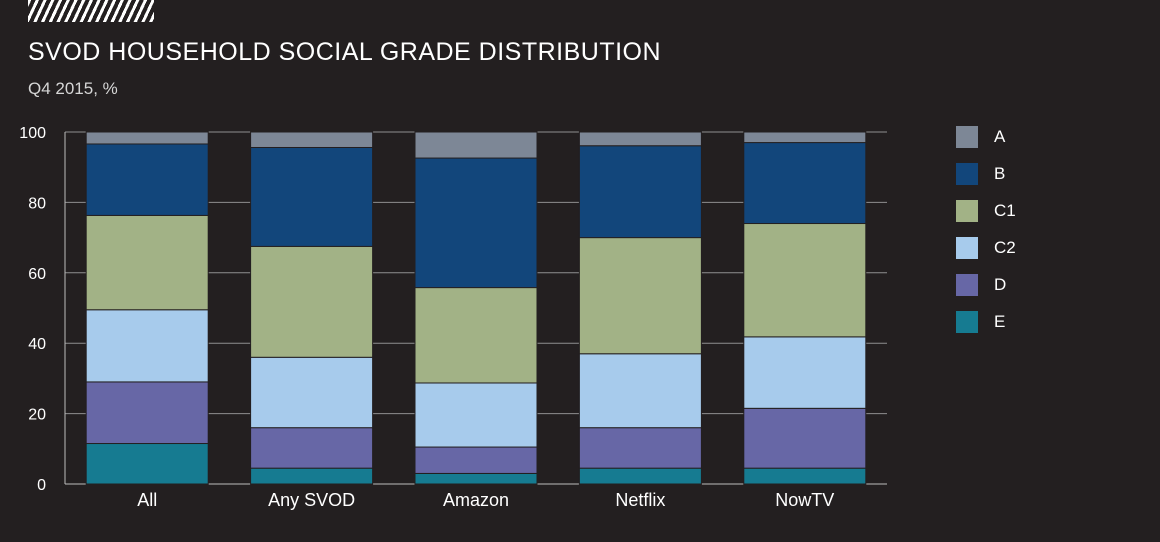  I want to click on legend-item-d: D, so click(986, 284).